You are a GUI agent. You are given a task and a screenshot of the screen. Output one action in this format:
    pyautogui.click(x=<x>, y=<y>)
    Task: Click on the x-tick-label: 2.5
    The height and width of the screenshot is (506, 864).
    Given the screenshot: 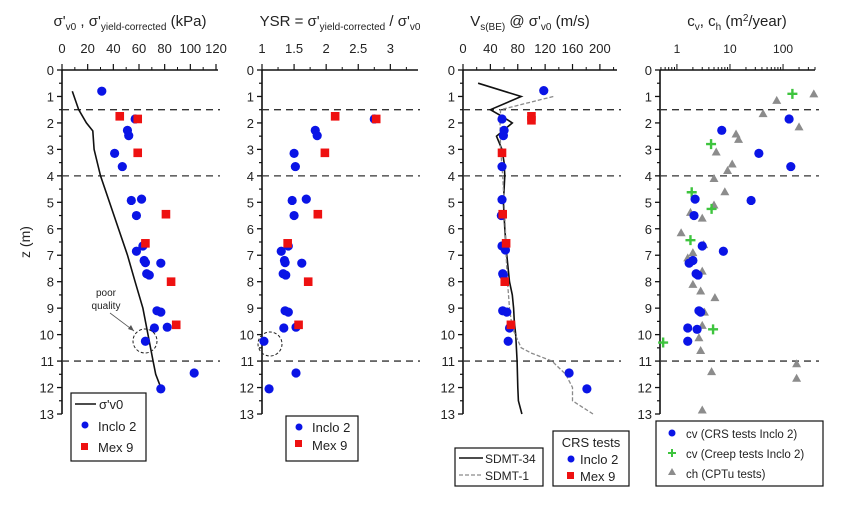 What is the action you would take?
    pyautogui.click(x=358, y=48)
    